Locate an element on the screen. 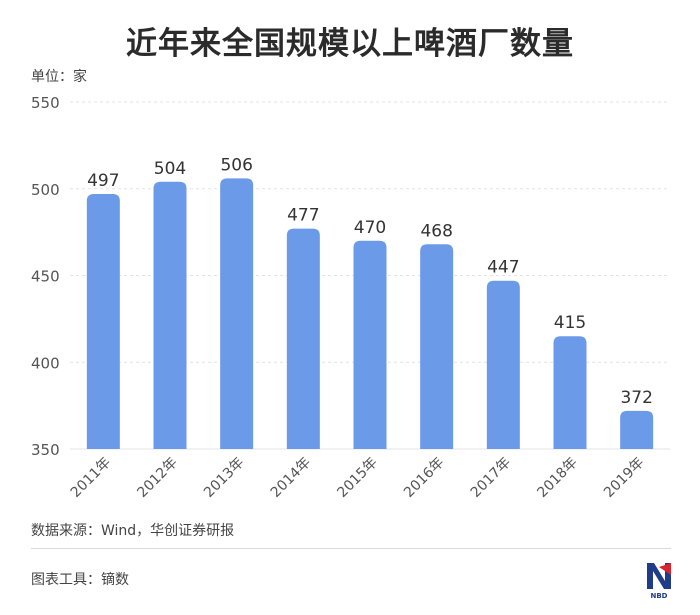 The image size is (700, 615). x-tick-label: 2014年 is located at coordinates (291, 478).